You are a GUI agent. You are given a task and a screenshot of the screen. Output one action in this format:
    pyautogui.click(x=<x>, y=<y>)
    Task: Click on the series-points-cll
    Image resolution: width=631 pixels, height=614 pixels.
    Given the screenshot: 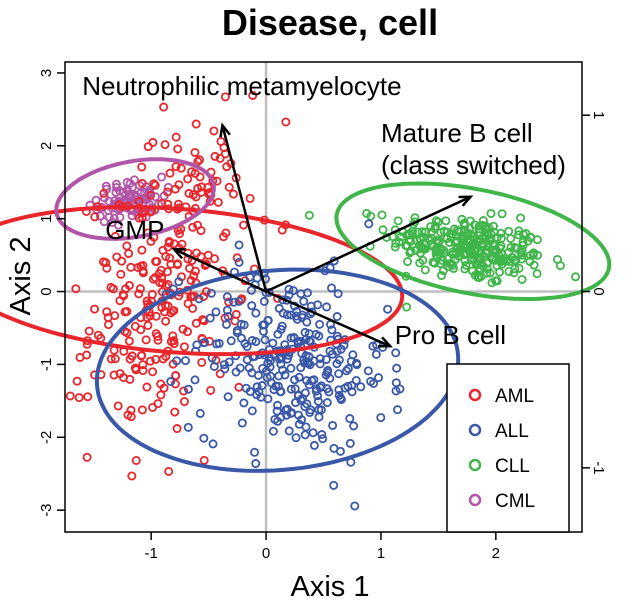 What is the action you would take?
    pyautogui.click(x=442, y=260)
    